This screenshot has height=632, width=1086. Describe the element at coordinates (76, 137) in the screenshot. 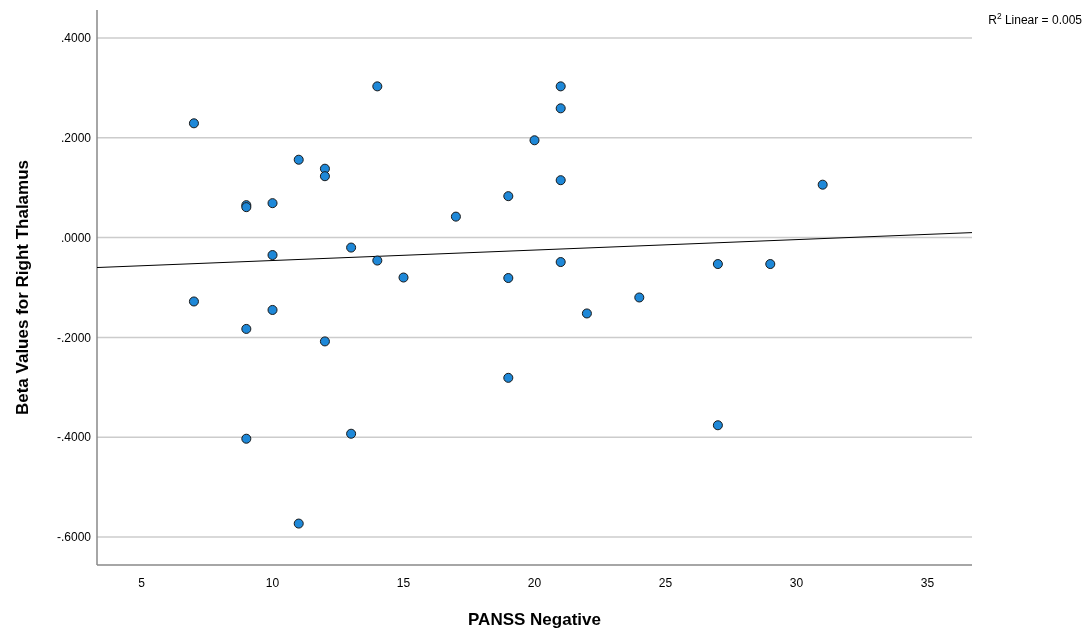

I see `y-tick-label: .2000` at that location.